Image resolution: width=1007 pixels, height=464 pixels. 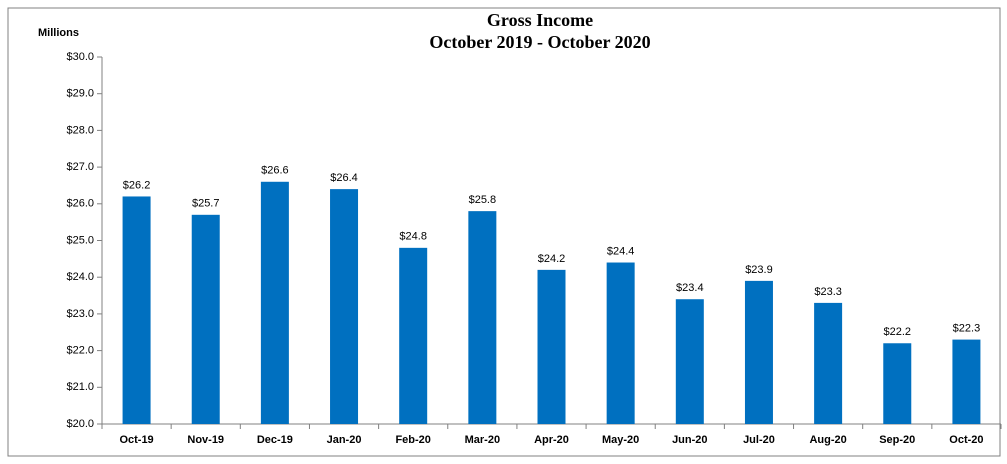 What do you see at coordinates (759, 270) in the screenshot?
I see `value-label: $23.9` at bounding box center [759, 270].